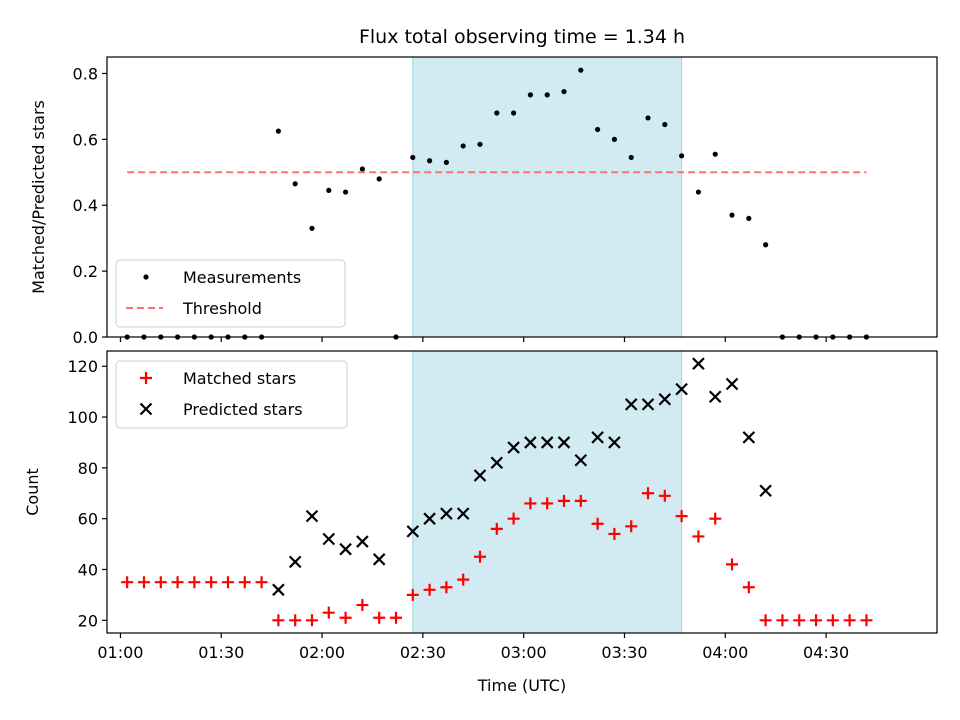 The width and height of the screenshot is (960, 720). What do you see at coordinates (725, 652) in the screenshot?
I see `x-tick-label: 04:00` at bounding box center [725, 652].